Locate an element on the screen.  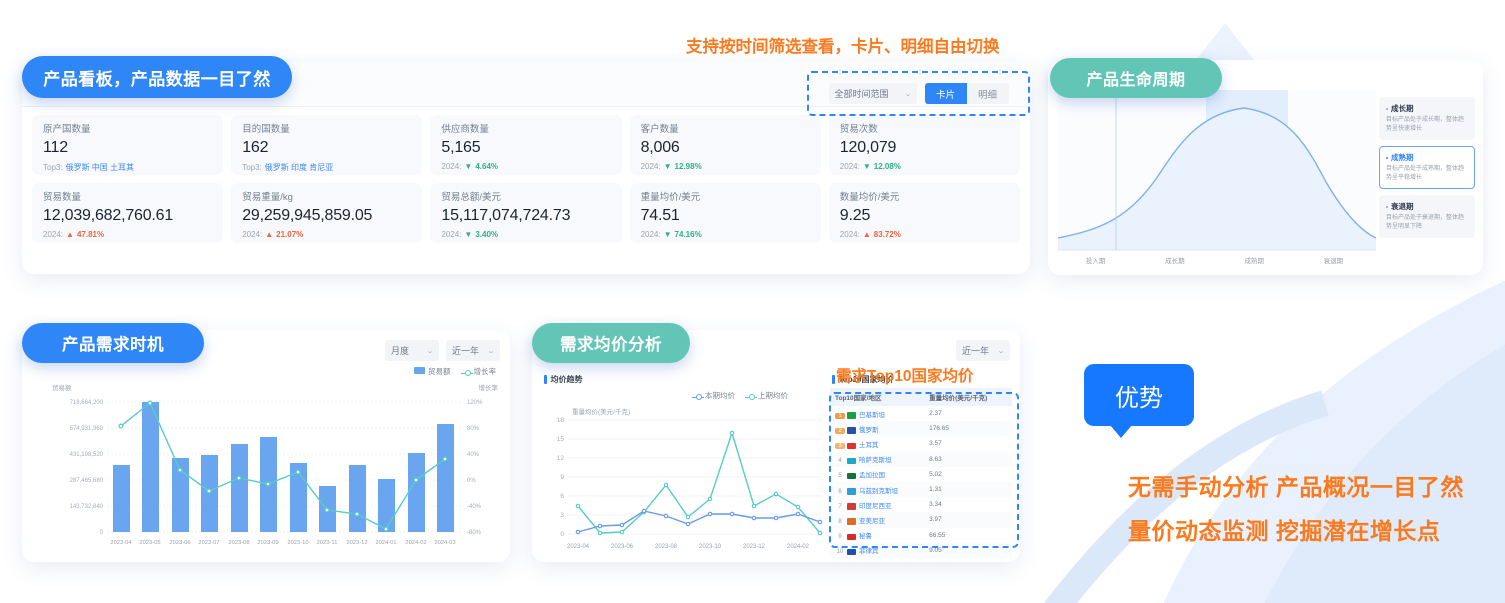
rank-badge: 5 is located at coordinates (840, 476).